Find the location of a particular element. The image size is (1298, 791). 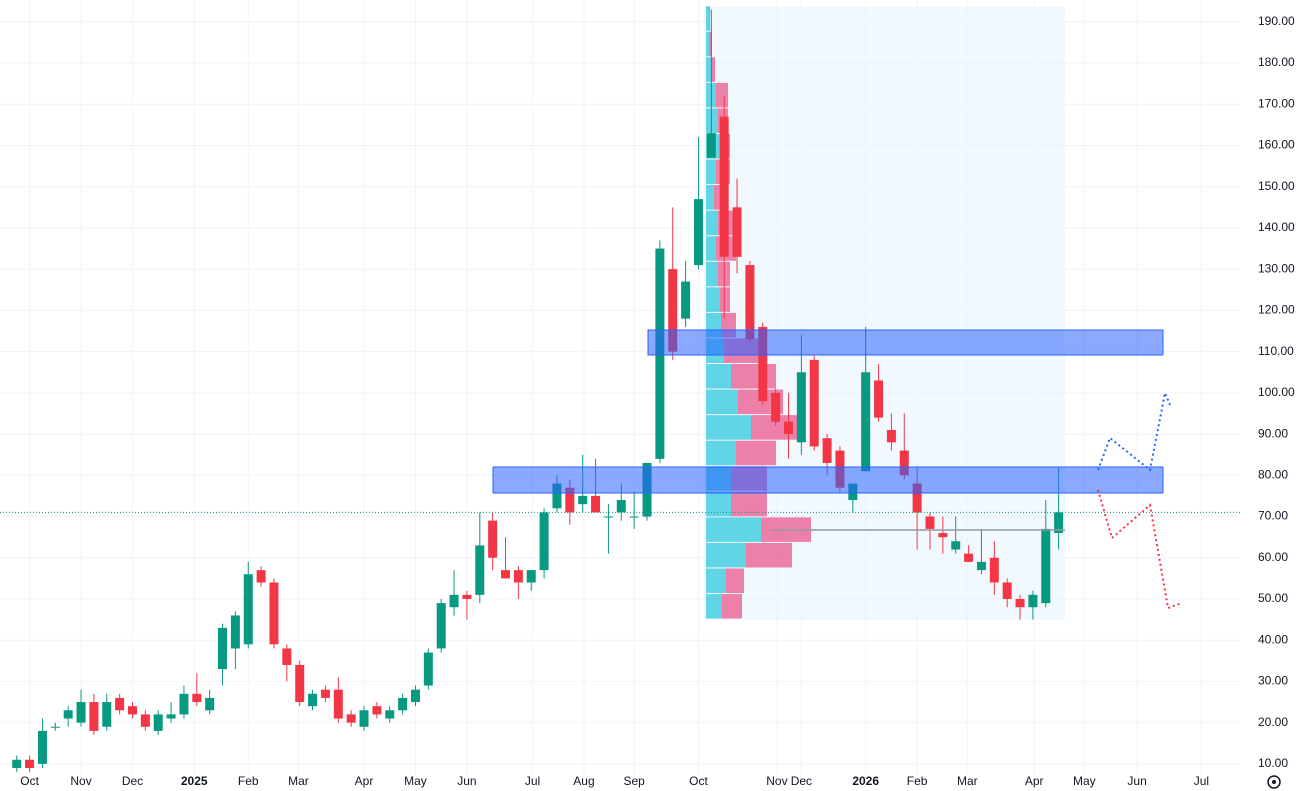

x-tick-label: Jun is located at coordinates (466, 781).